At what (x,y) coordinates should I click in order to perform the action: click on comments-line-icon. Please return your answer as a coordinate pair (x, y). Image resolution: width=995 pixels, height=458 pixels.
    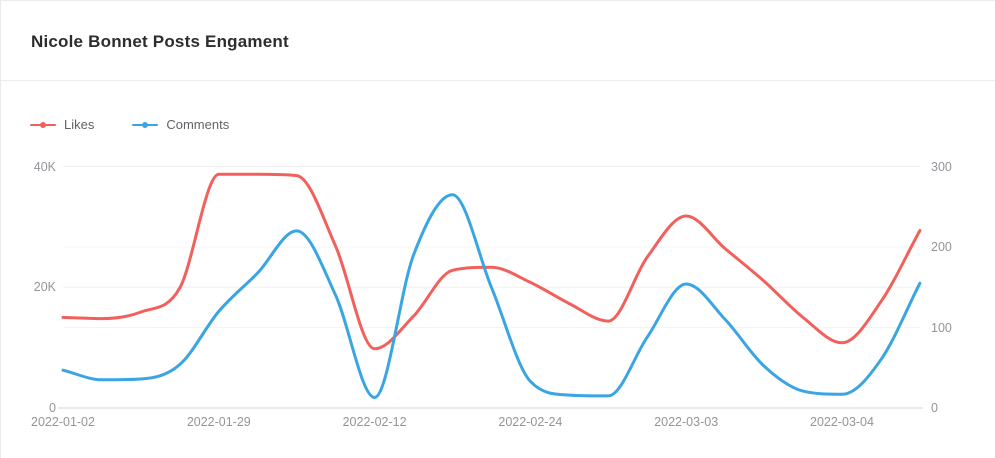
    Looking at the image, I should click on (145, 125).